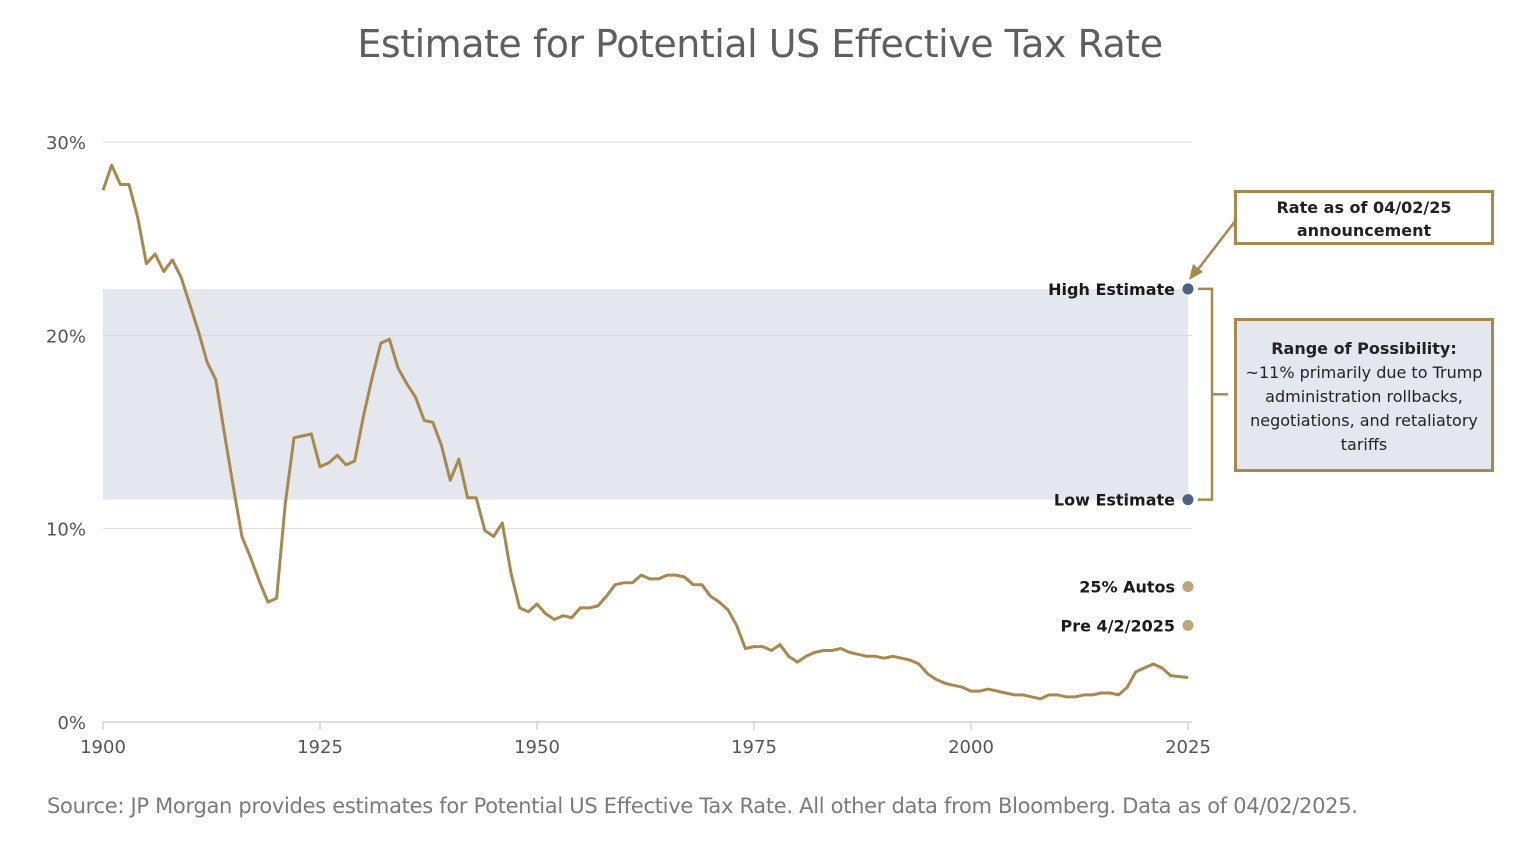  Describe the element at coordinates (103, 747) in the screenshot. I see `x-tick-label: 1900` at that location.